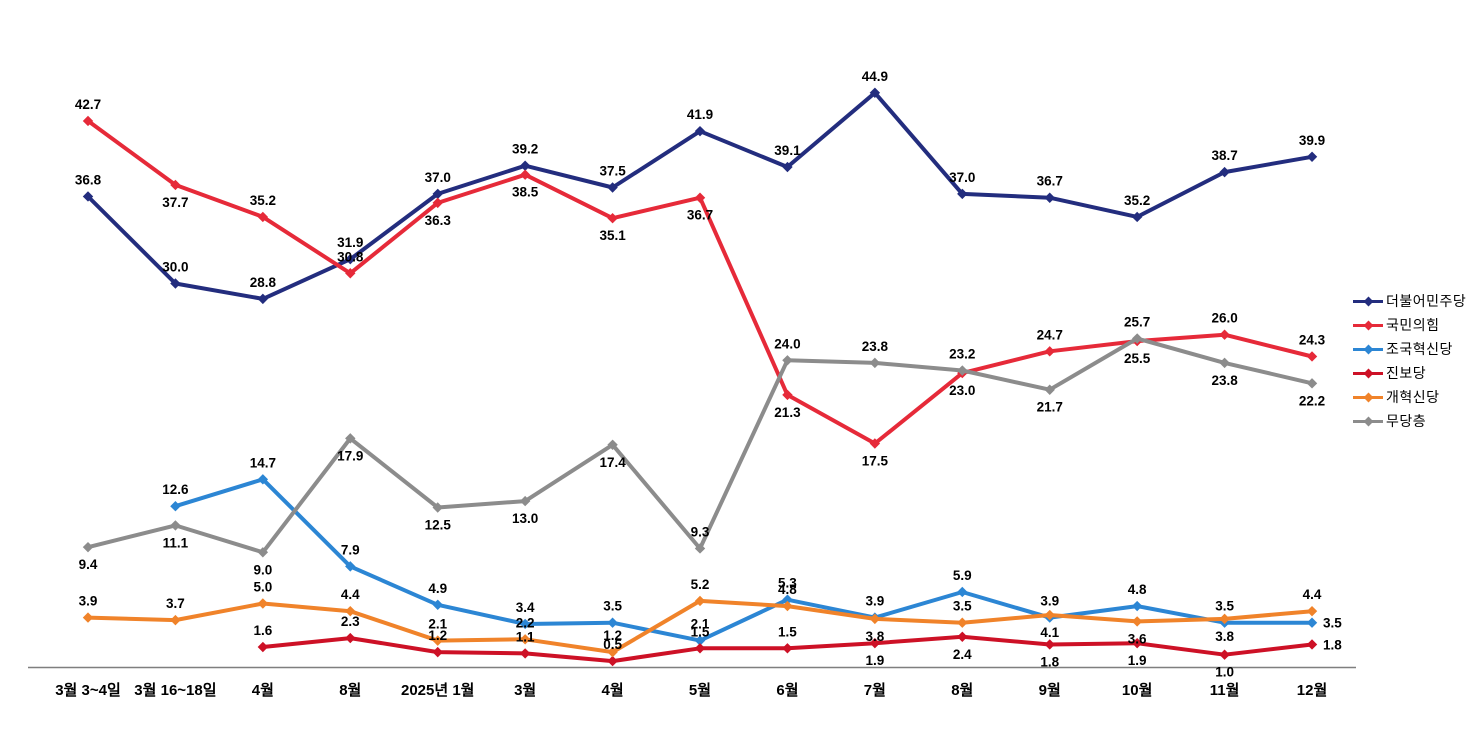 The width and height of the screenshot is (1482, 731). I want to click on value-label: 1.8, so click(1332, 644).